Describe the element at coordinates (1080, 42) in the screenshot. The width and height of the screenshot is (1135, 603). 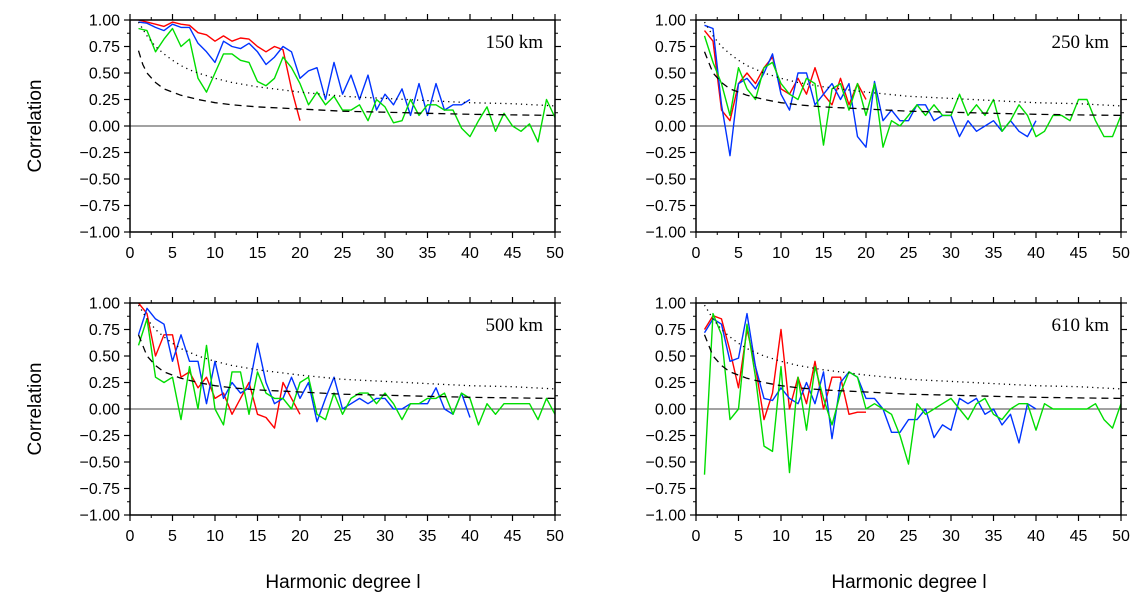
I see `panel-title: 250 km` at that location.